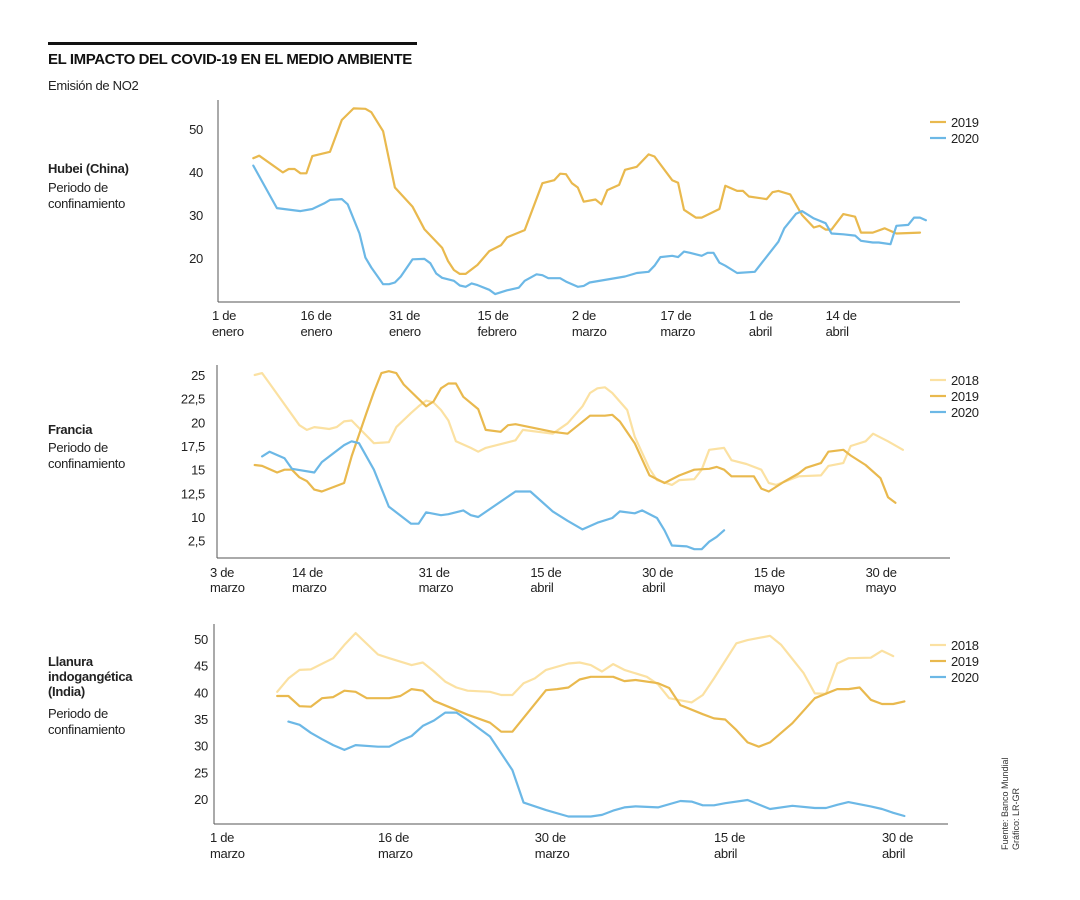  Describe the element at coordinates (222, 572) in the screenshot. I see `x-tick-label: 3 de` at that location.